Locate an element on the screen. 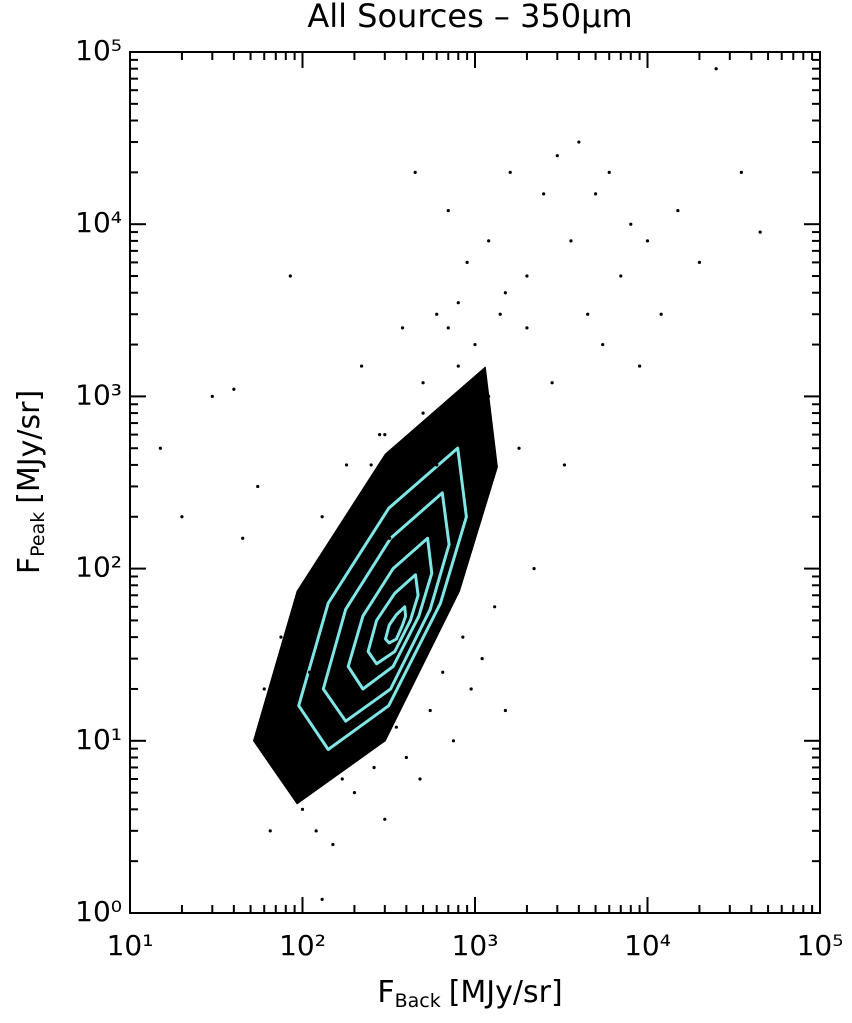 The width and height of the screenshot is (852, 1023). y-tick-label: 10¹ is located at coordinates (98, 739).